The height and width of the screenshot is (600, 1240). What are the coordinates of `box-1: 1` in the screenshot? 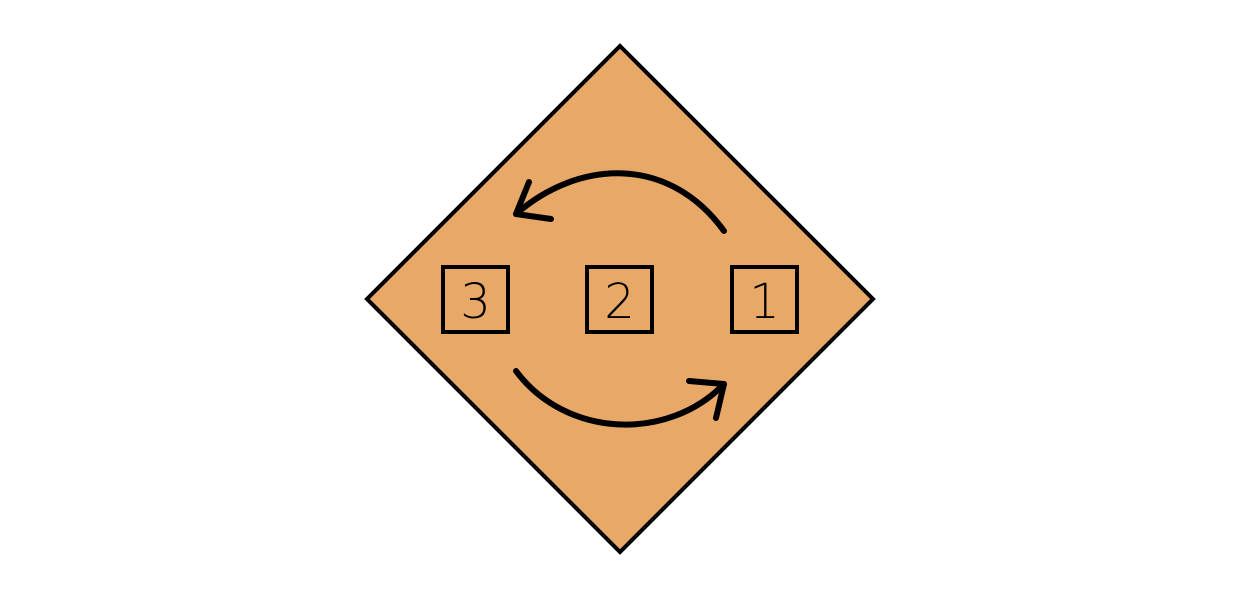 It's located at (764, 299).